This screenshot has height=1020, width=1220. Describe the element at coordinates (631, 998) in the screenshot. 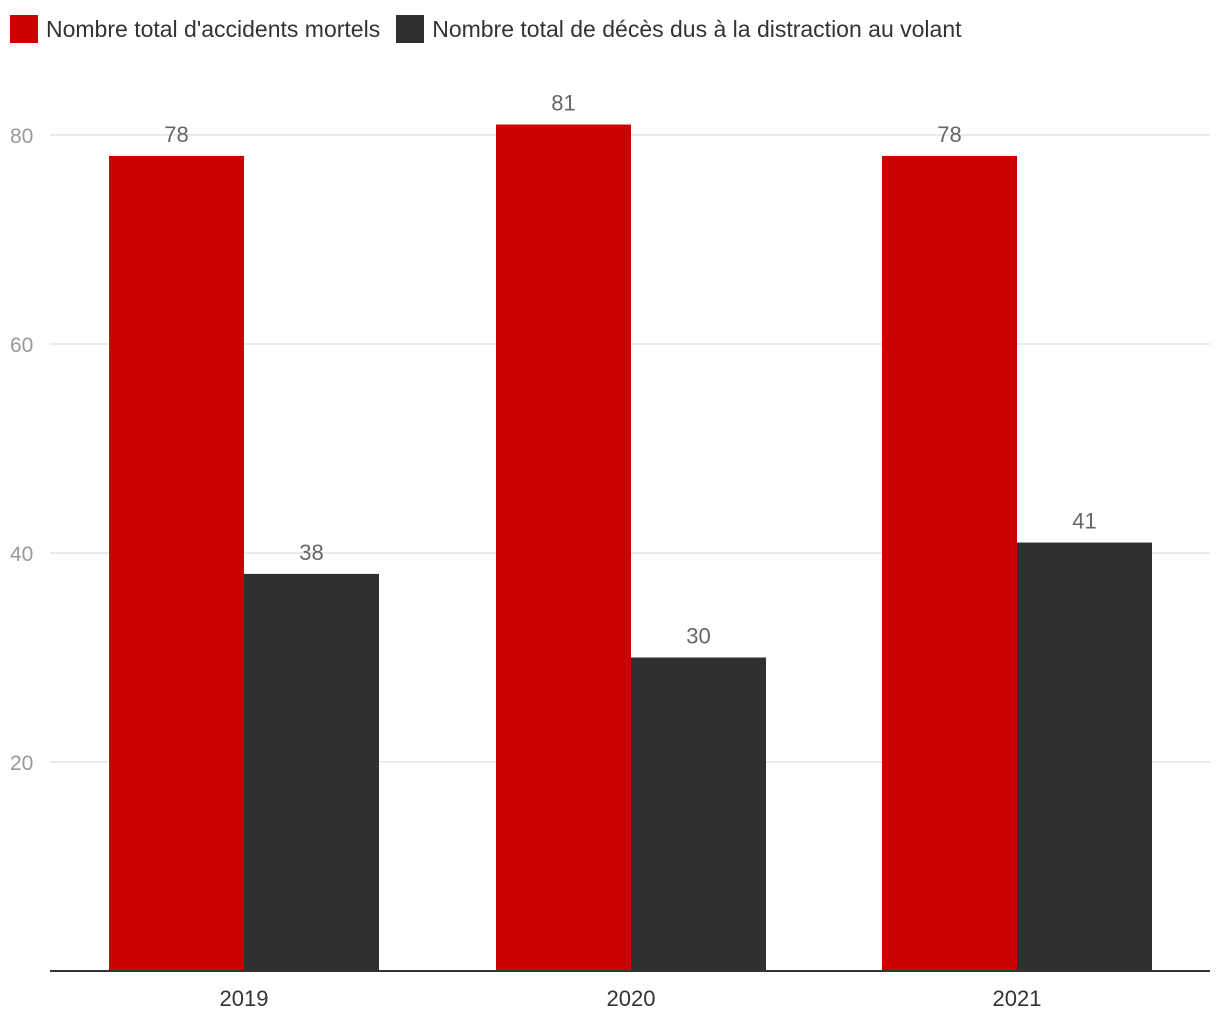

I see `x-tick-label-2020: 2020` at that location.